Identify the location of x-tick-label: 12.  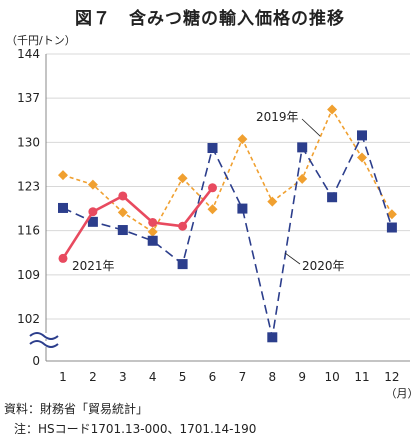
(391, 377).